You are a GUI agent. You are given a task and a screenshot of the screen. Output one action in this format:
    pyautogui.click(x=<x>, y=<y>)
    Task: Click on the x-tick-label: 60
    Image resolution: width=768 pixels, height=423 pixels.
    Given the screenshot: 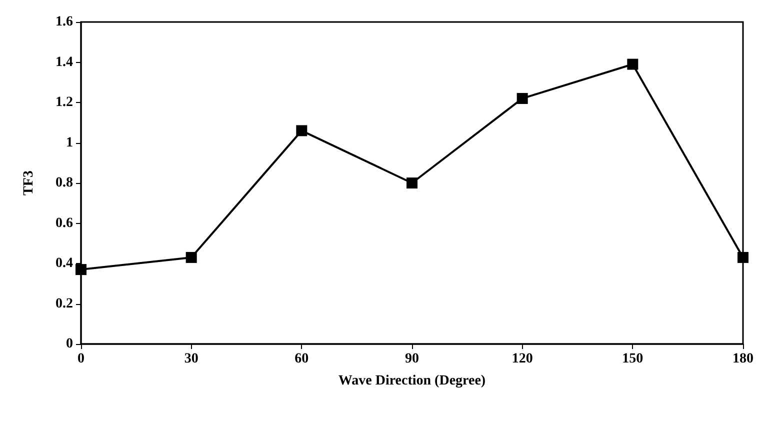 What is the action you would take?
    pyautogui.click(x=301, y=359)
    